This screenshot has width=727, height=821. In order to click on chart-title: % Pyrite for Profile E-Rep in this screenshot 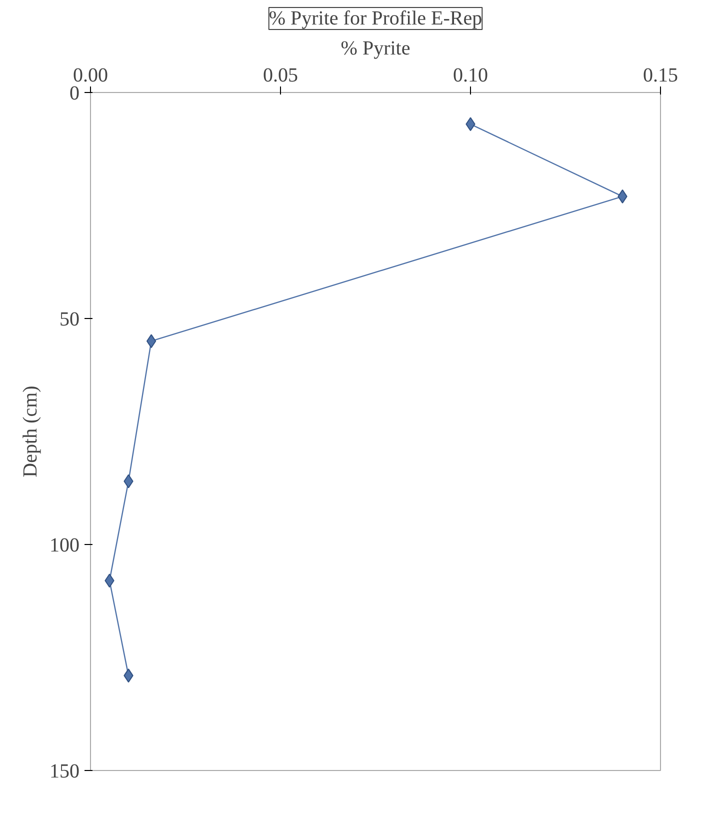, I will do `click(375, 19)`.